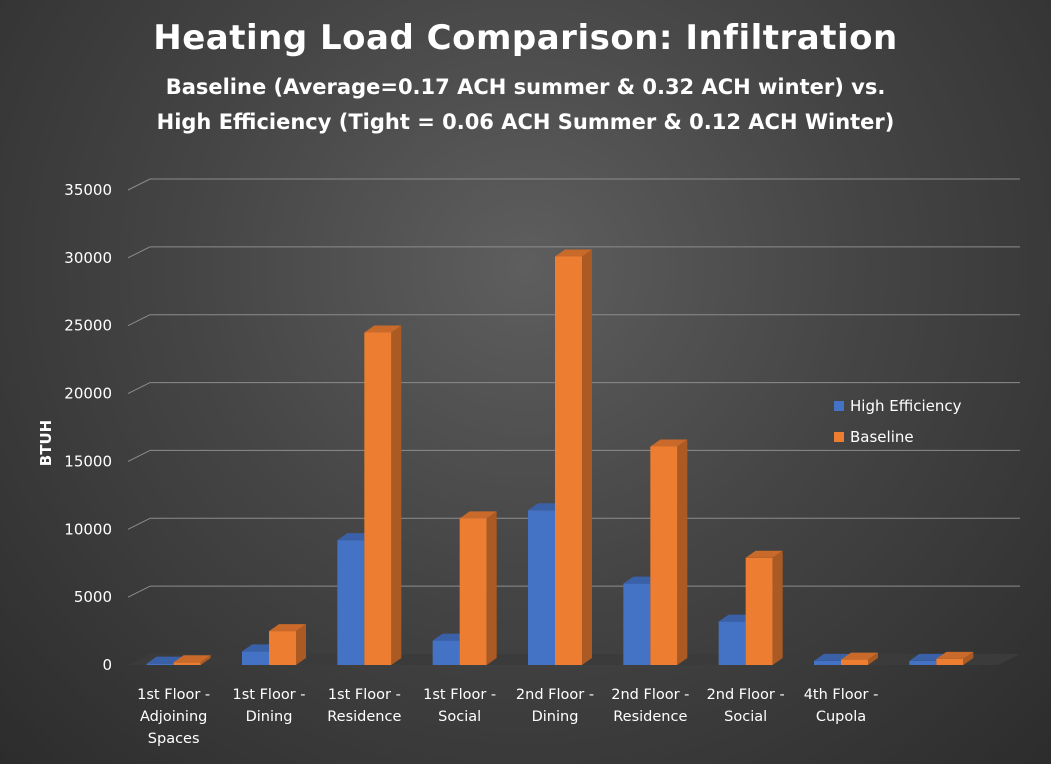 Image resolution: width=1051 pixels, height=764 pixels. Describe the element at coordinates (882, 436) in the screenshot. I see `legend-label-baseline: Baseline` at that location.